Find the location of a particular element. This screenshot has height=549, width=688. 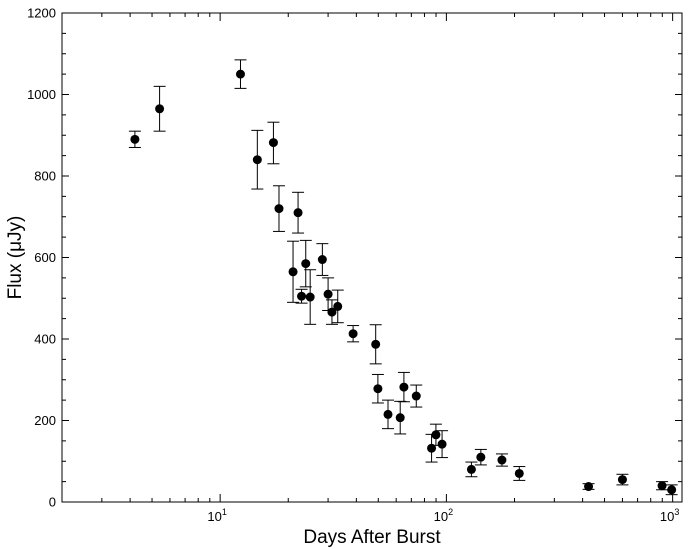

x-tick-exponent: 1 is located at coordinates (224, 512).